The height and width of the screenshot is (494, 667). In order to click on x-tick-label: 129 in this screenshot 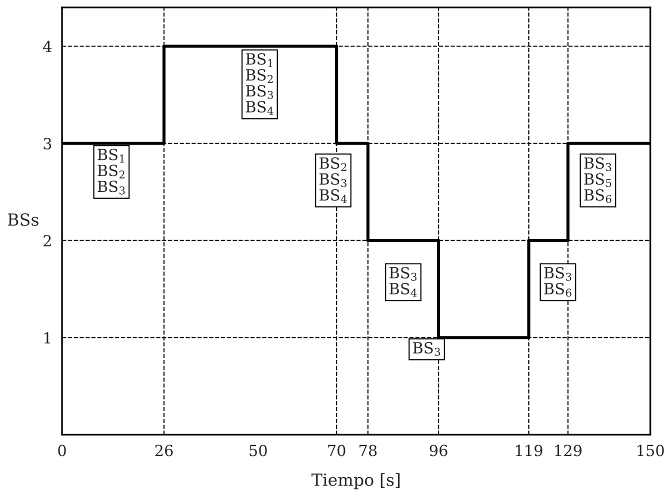, I will do `click(568, 450)`.